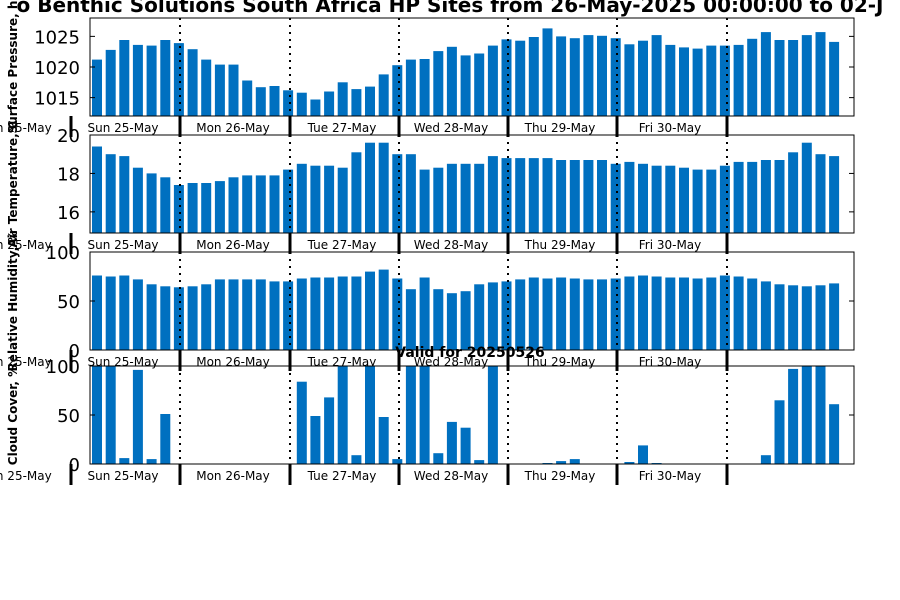 This screenshot has width=900, height=600. Describe the element at coordinates (26, 362) in the screenshot. I see `day-label: un 25-May` at that location.